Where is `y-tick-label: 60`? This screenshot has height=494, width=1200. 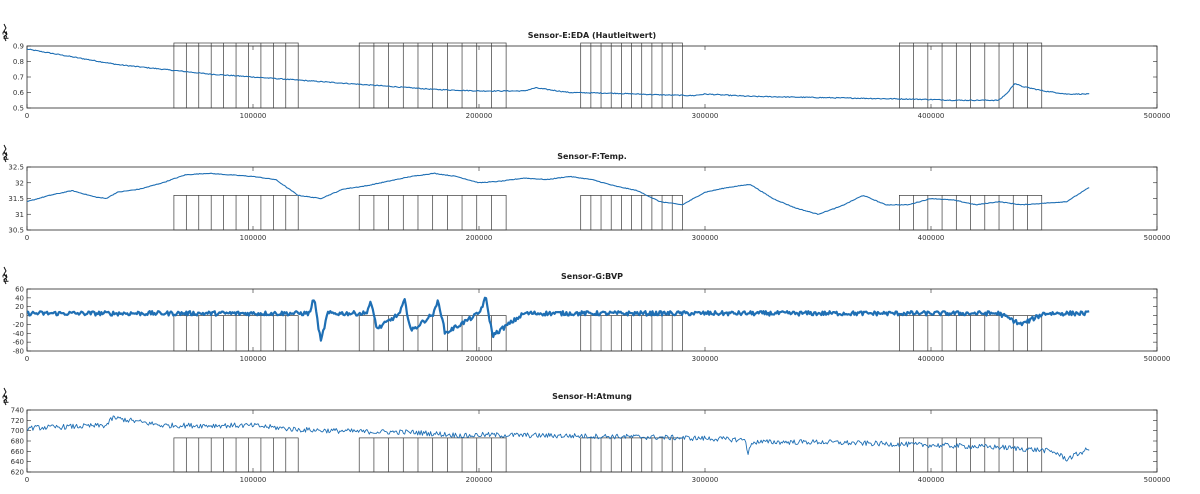 y-tick-label: 60 is located at coordinates (19, 290).